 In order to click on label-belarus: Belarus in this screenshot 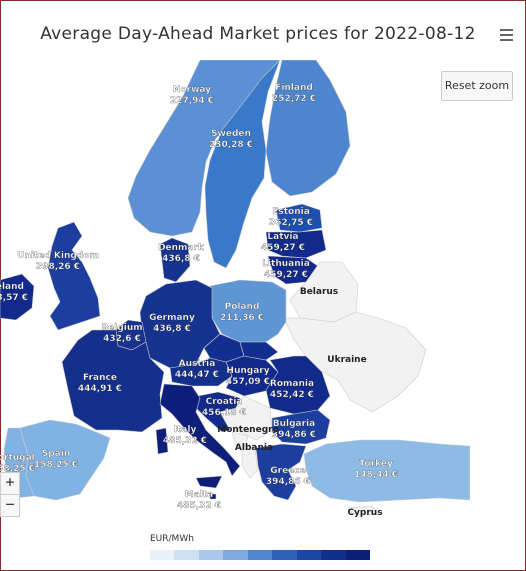, I will do `click(319, 292)`.